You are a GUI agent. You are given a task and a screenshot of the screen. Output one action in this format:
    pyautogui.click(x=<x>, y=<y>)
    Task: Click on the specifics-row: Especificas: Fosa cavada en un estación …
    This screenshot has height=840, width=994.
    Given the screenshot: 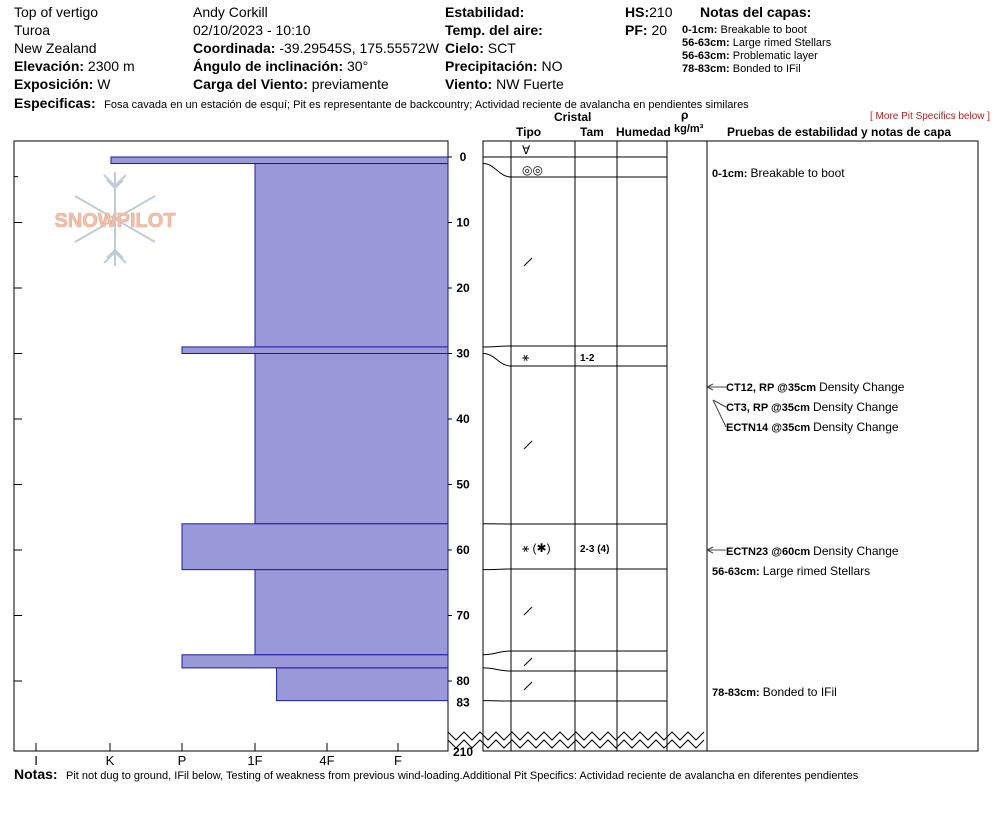 What is the action you would take?
    pyautogui.click(x=381, y=104)
    